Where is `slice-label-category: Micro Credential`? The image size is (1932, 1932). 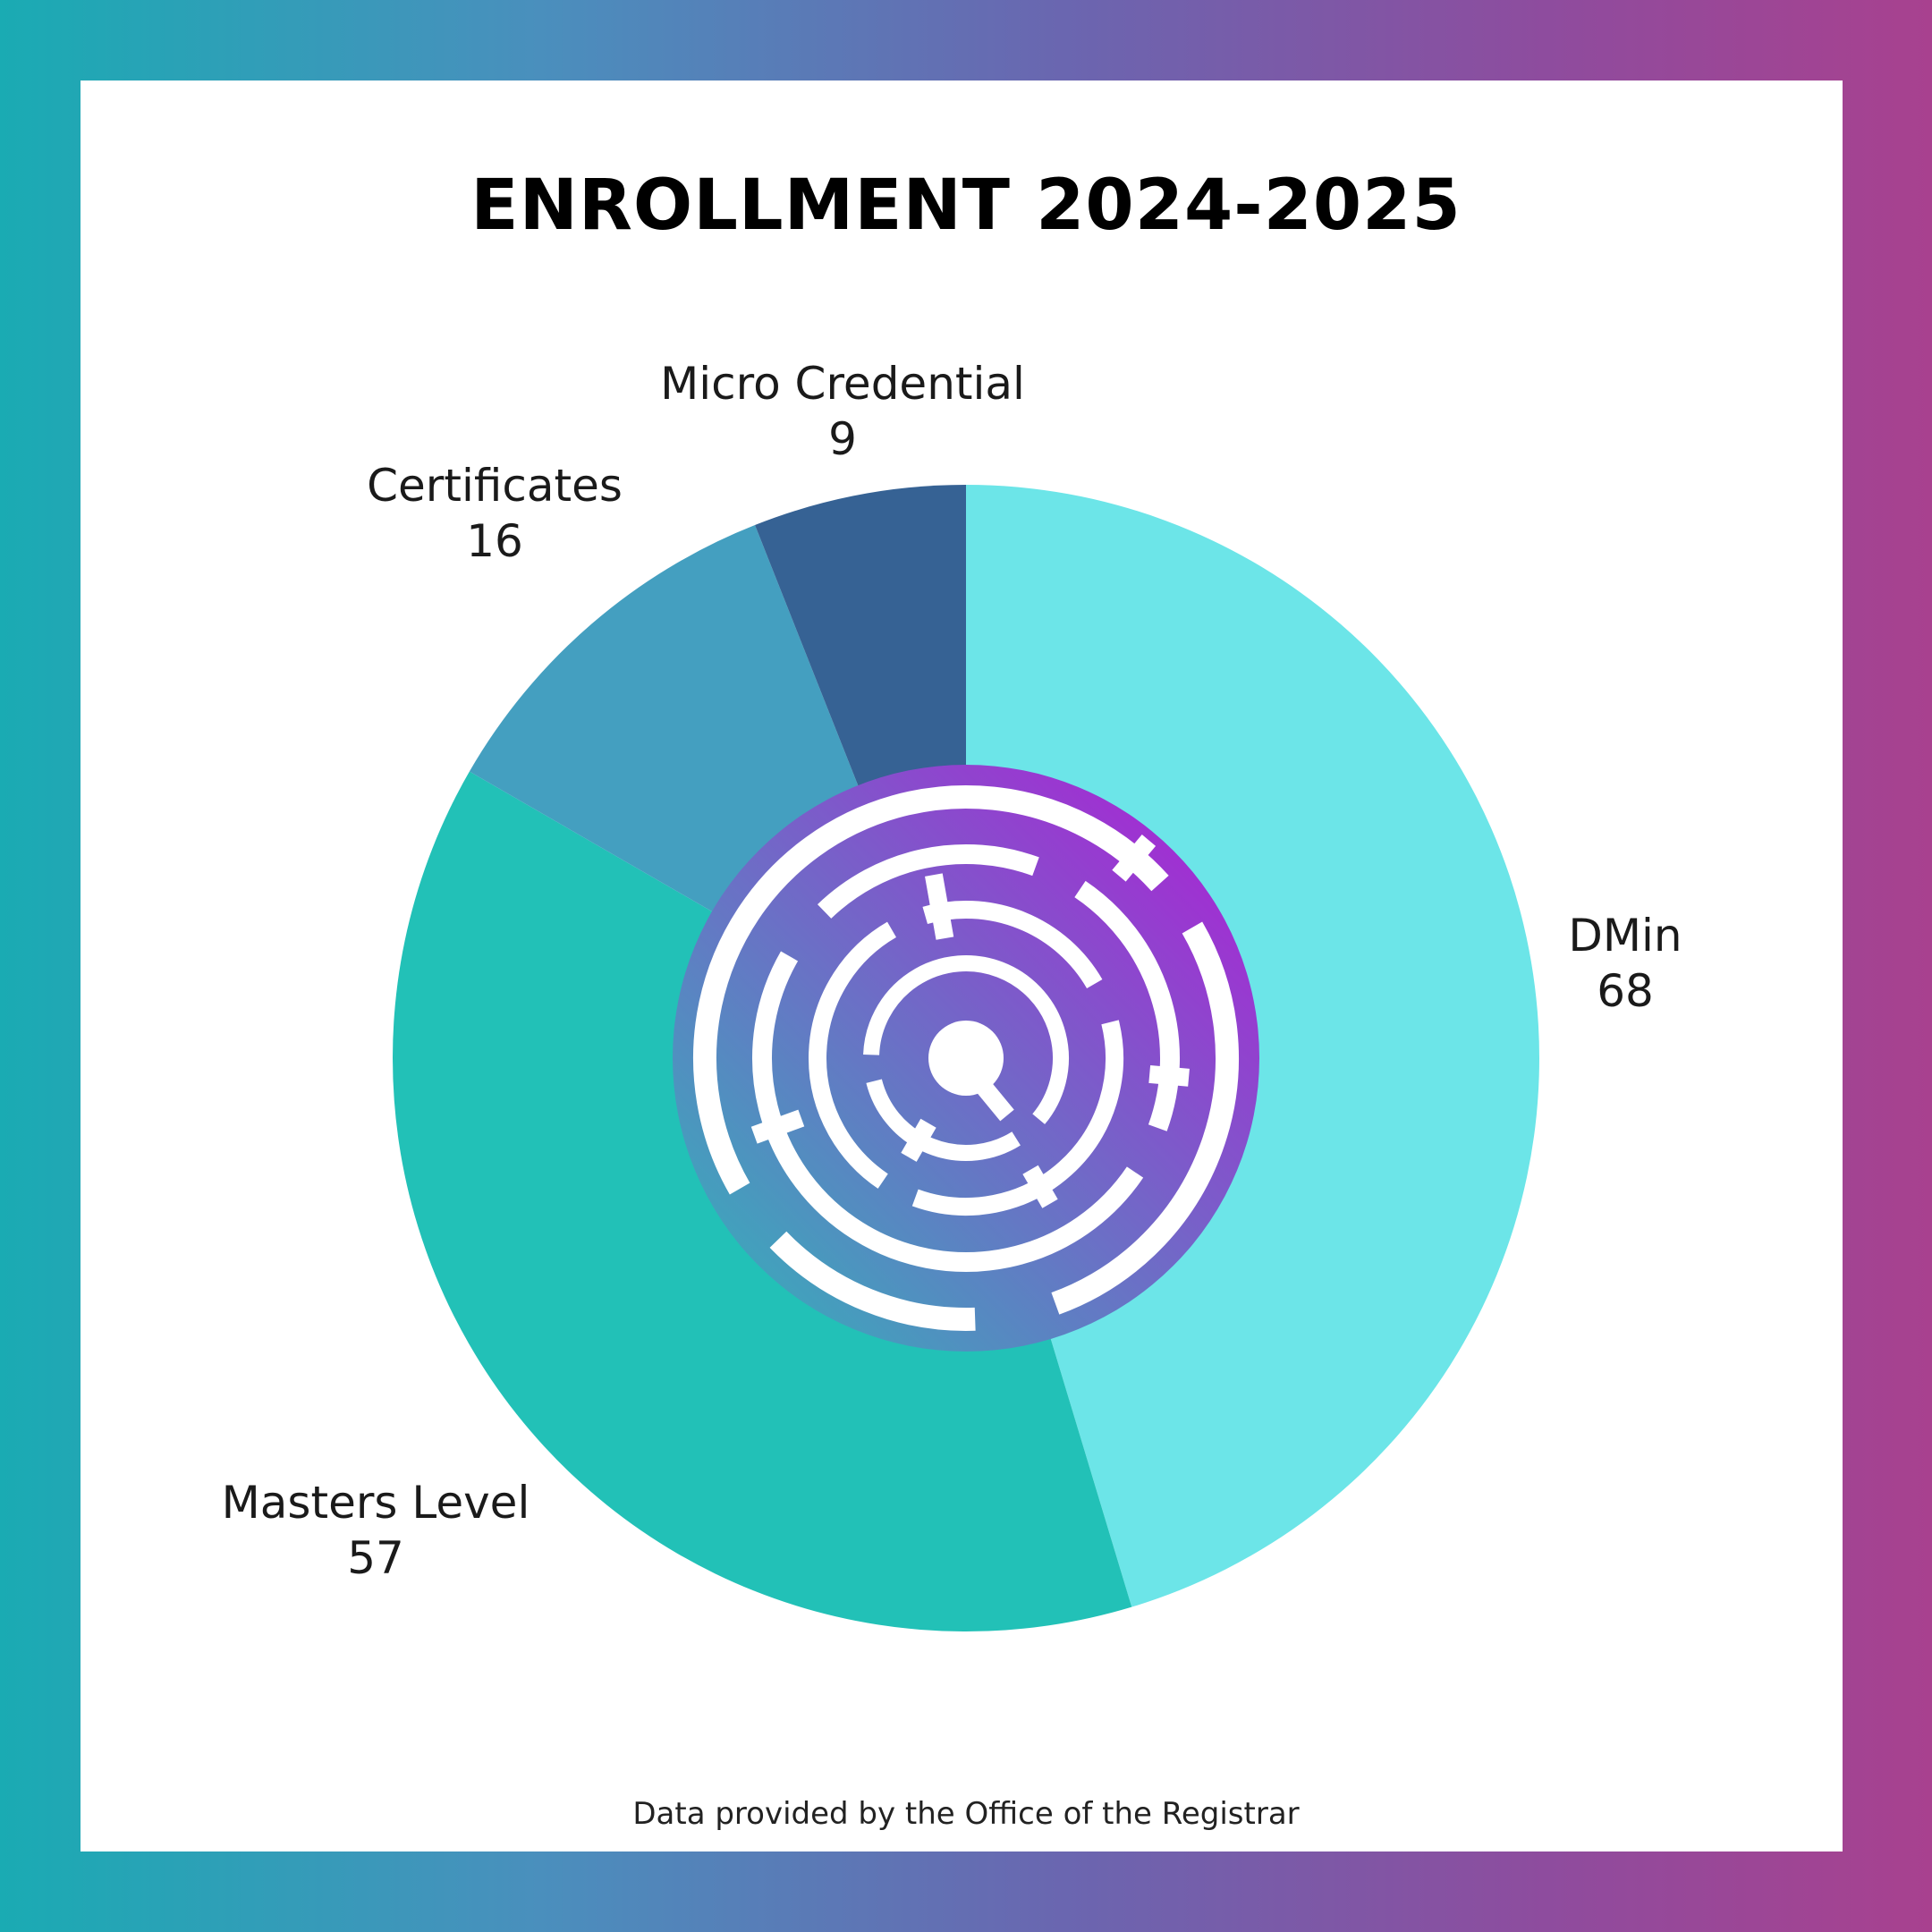 slice-label-category: Micro Credential is located at coordinates (842, 384).